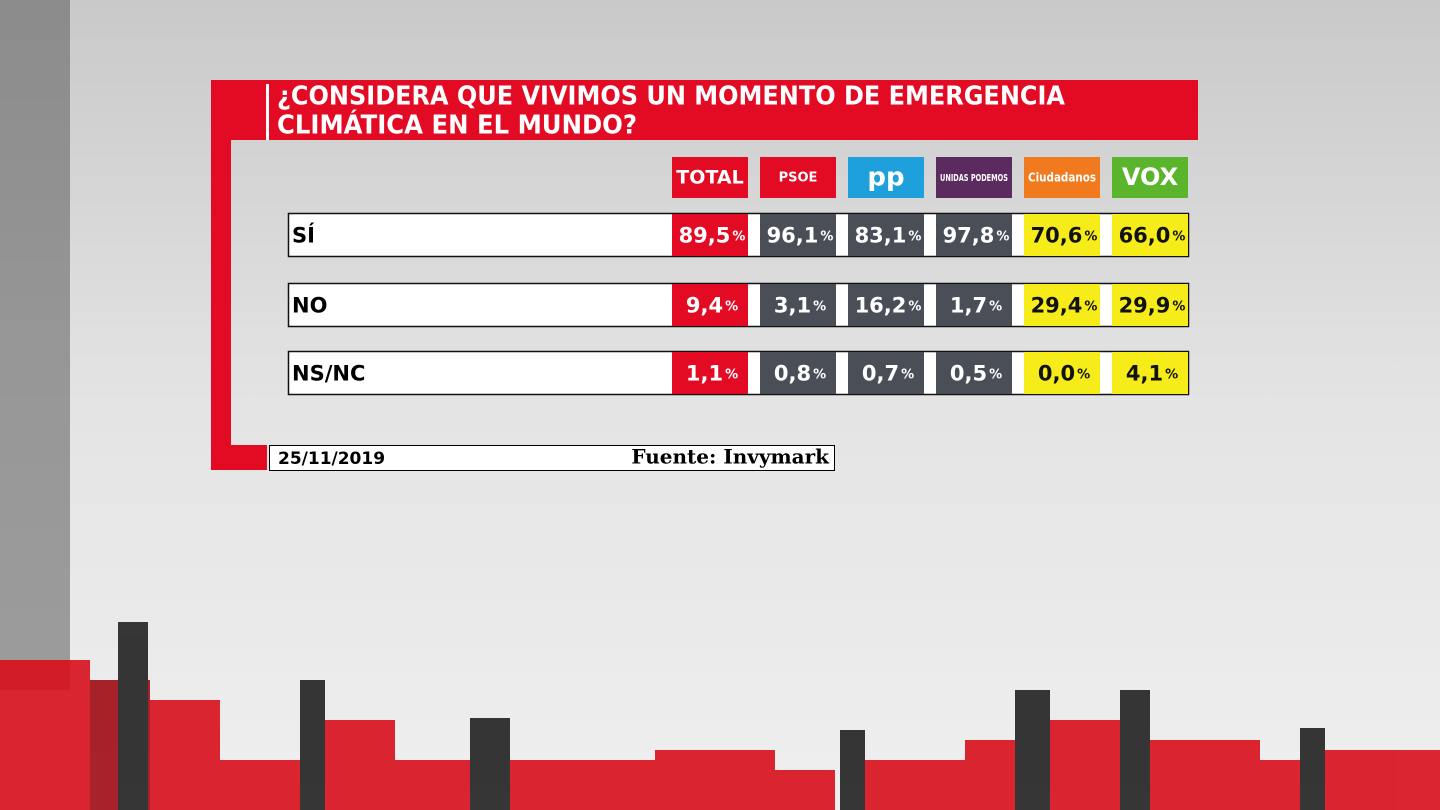 The image size is (1440, 810). What do you see at coordinates (328, 374) in the screenshot?
I see `row-label: NS/NC` at bounding box center [328, 374].